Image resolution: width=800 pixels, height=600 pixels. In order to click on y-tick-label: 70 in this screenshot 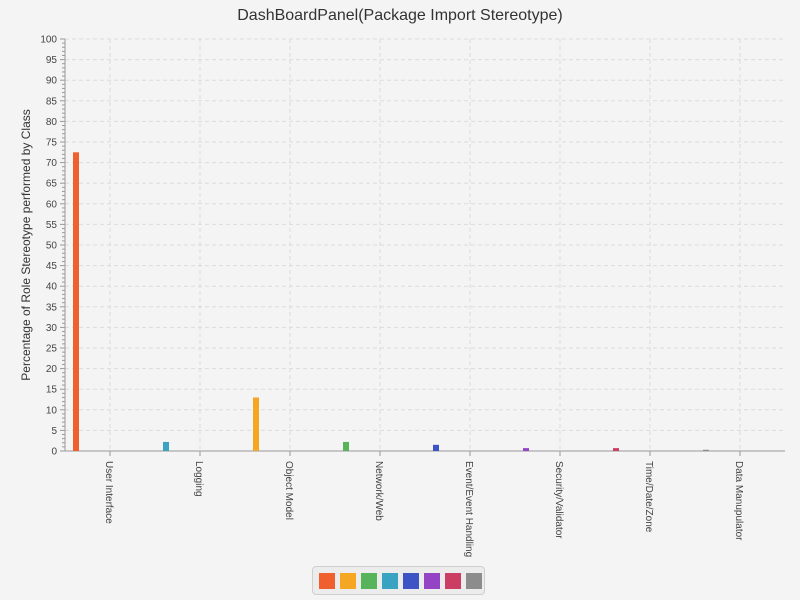, I will do `click(52, 163)`.